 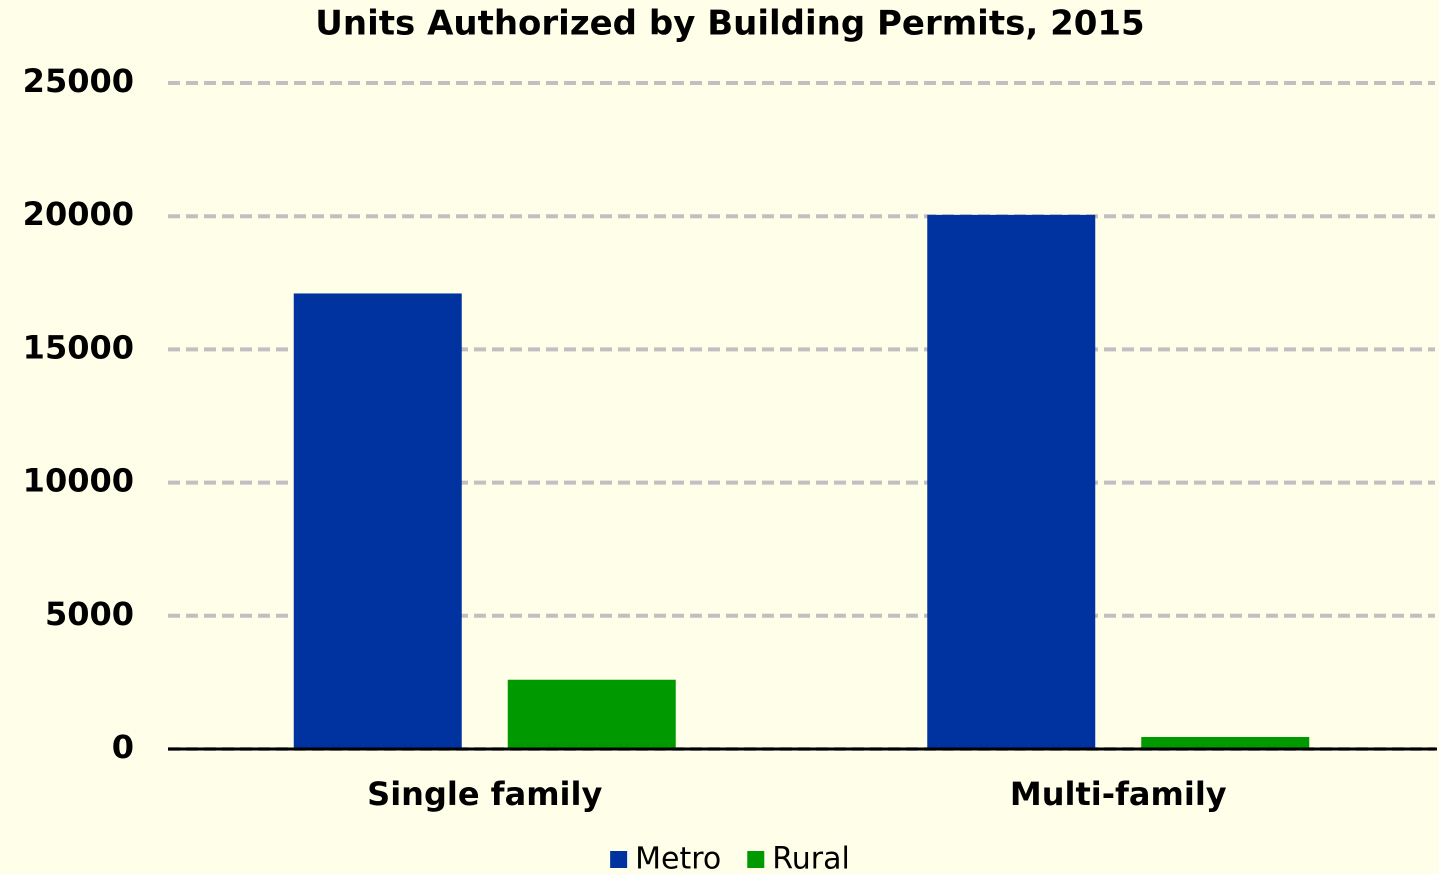 I want to click on y-tick-label: 25000, so click(x=78, y=81).